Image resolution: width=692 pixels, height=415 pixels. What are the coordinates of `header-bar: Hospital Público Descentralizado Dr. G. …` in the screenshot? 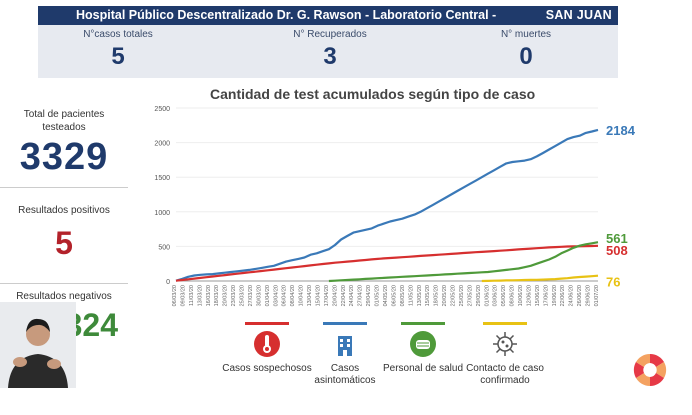 It's located at (328, 15).